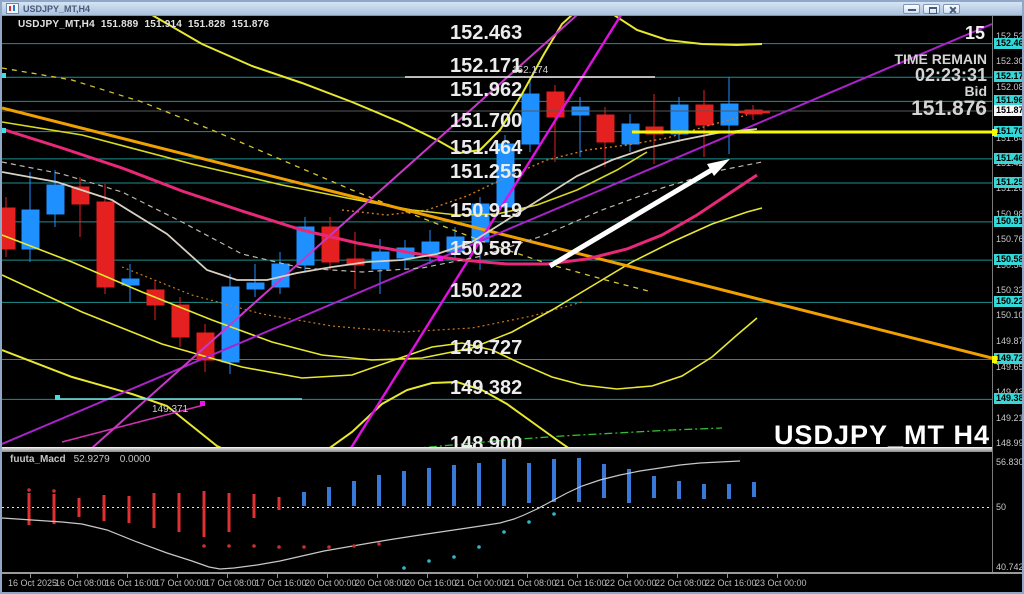  I want to click on time-axis-label: 17 Oct 16:00, so click(281, 583).